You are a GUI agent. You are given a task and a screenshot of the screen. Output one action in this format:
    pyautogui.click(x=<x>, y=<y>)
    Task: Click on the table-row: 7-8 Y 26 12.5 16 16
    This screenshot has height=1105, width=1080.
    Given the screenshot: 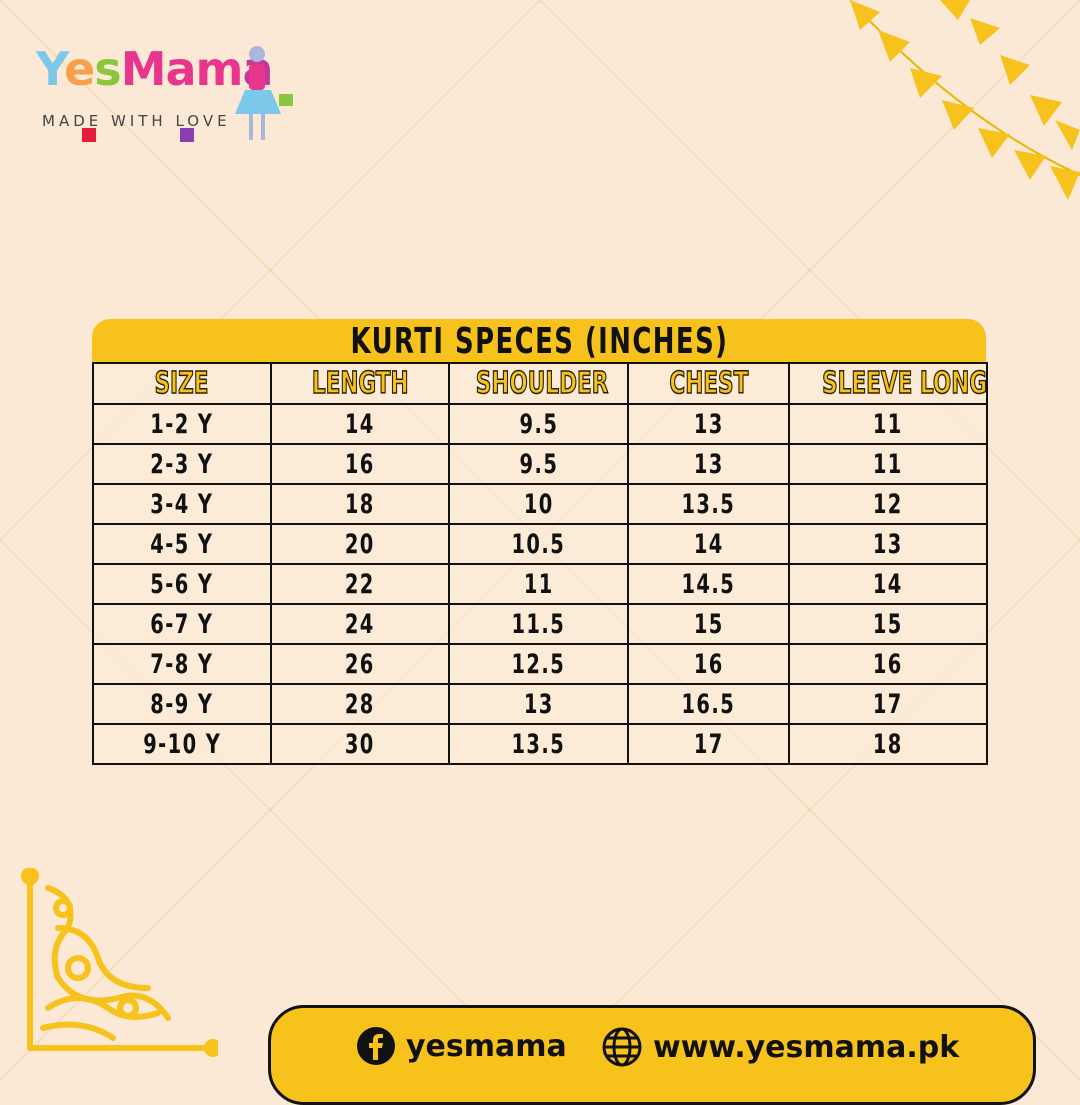 What is the action you would take?
    pyautogui.click(x=540, y=664)
    